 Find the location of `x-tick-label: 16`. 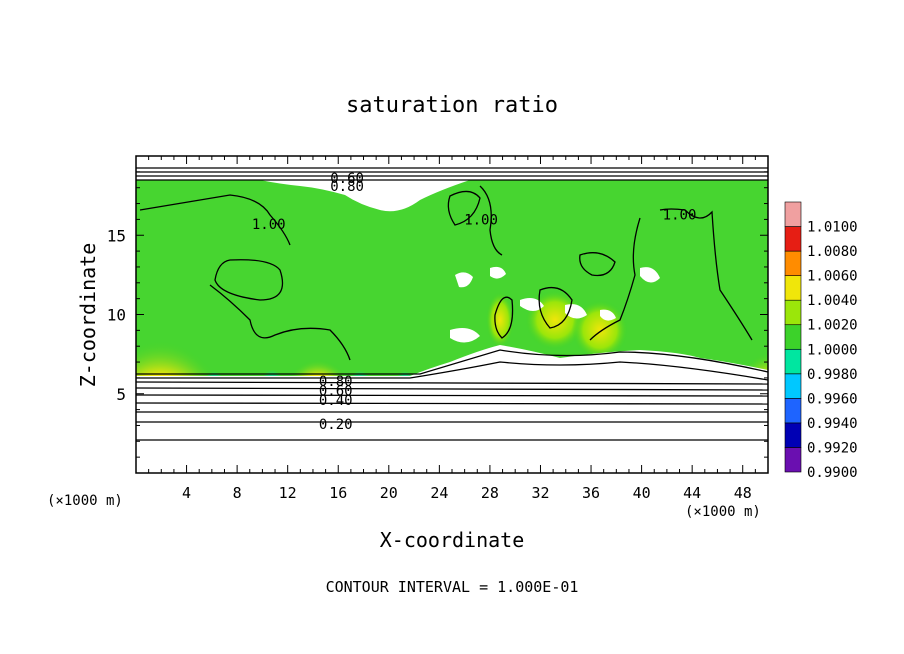

x-tick-label: 16 is located at coordinates (338, 493).